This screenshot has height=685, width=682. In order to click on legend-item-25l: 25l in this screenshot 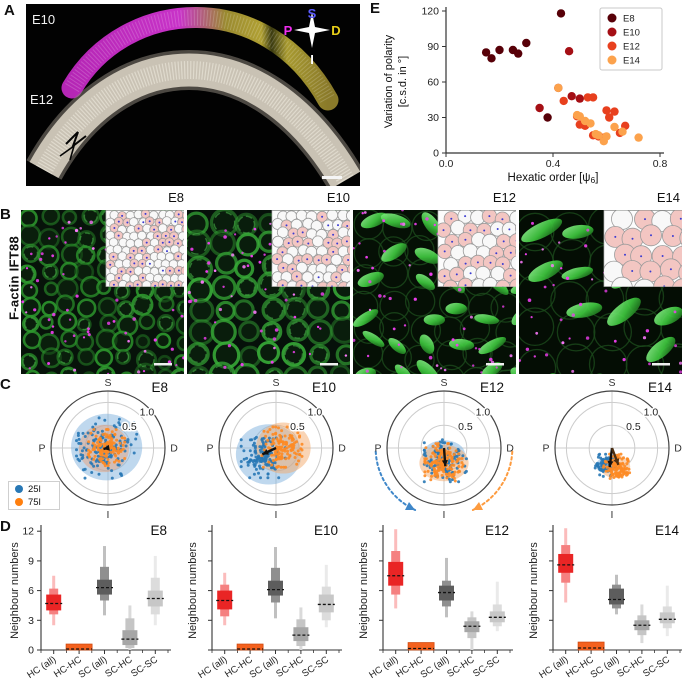, I will do `click(37, 489)`.